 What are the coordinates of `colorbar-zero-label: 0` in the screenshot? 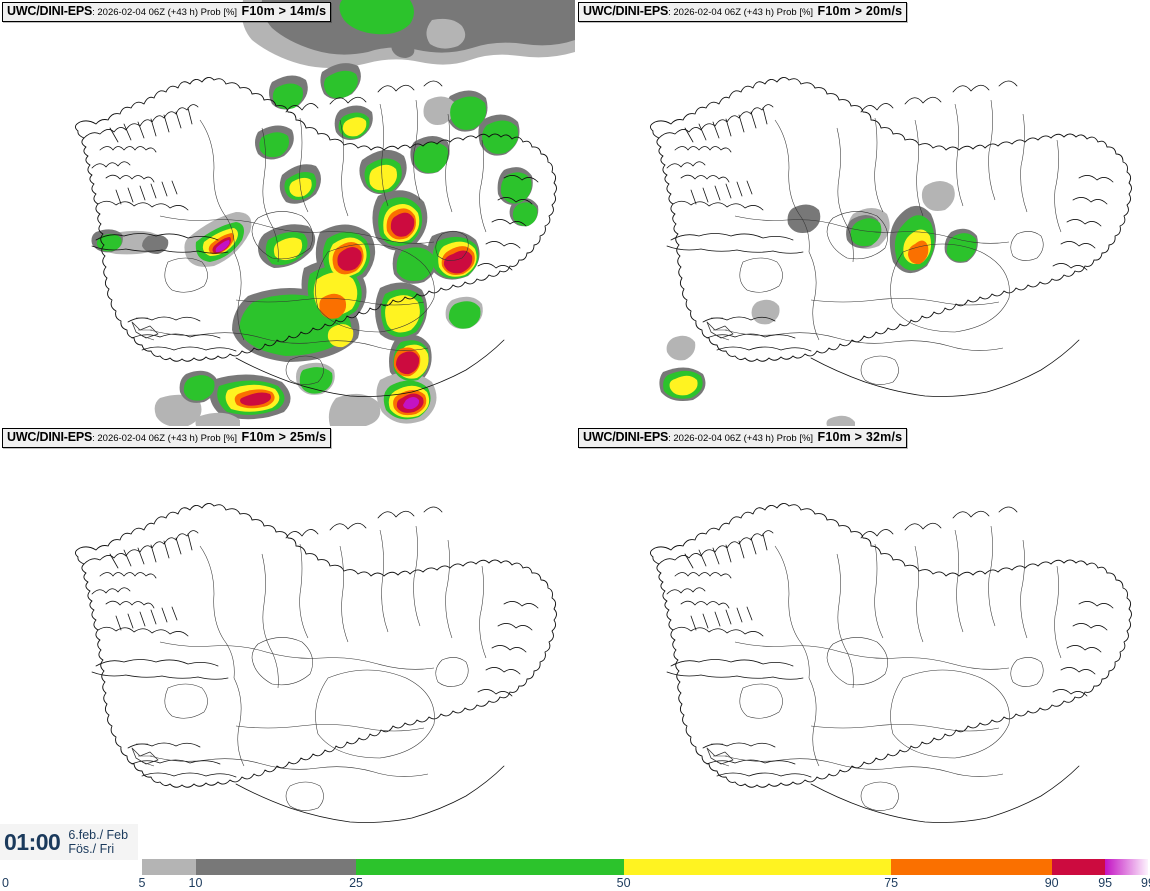 It's located at (5, 883).